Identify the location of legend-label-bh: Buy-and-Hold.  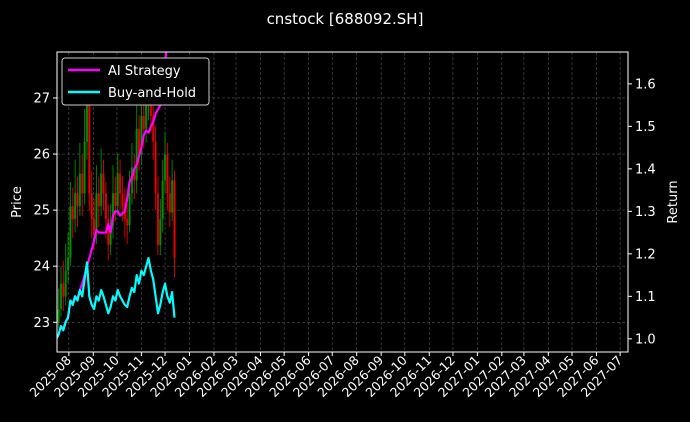
(152, 93).